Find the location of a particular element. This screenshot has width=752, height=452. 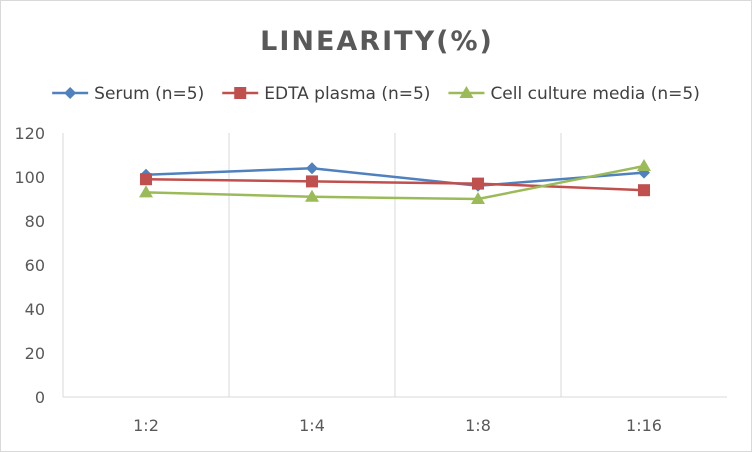

x-tick-label: 1:2 is located at coordinates (146, 425).